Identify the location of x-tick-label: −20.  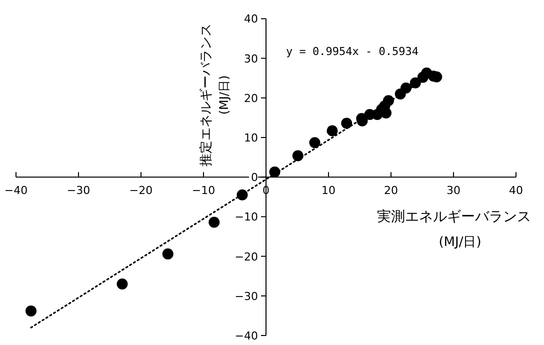
(141, 191).